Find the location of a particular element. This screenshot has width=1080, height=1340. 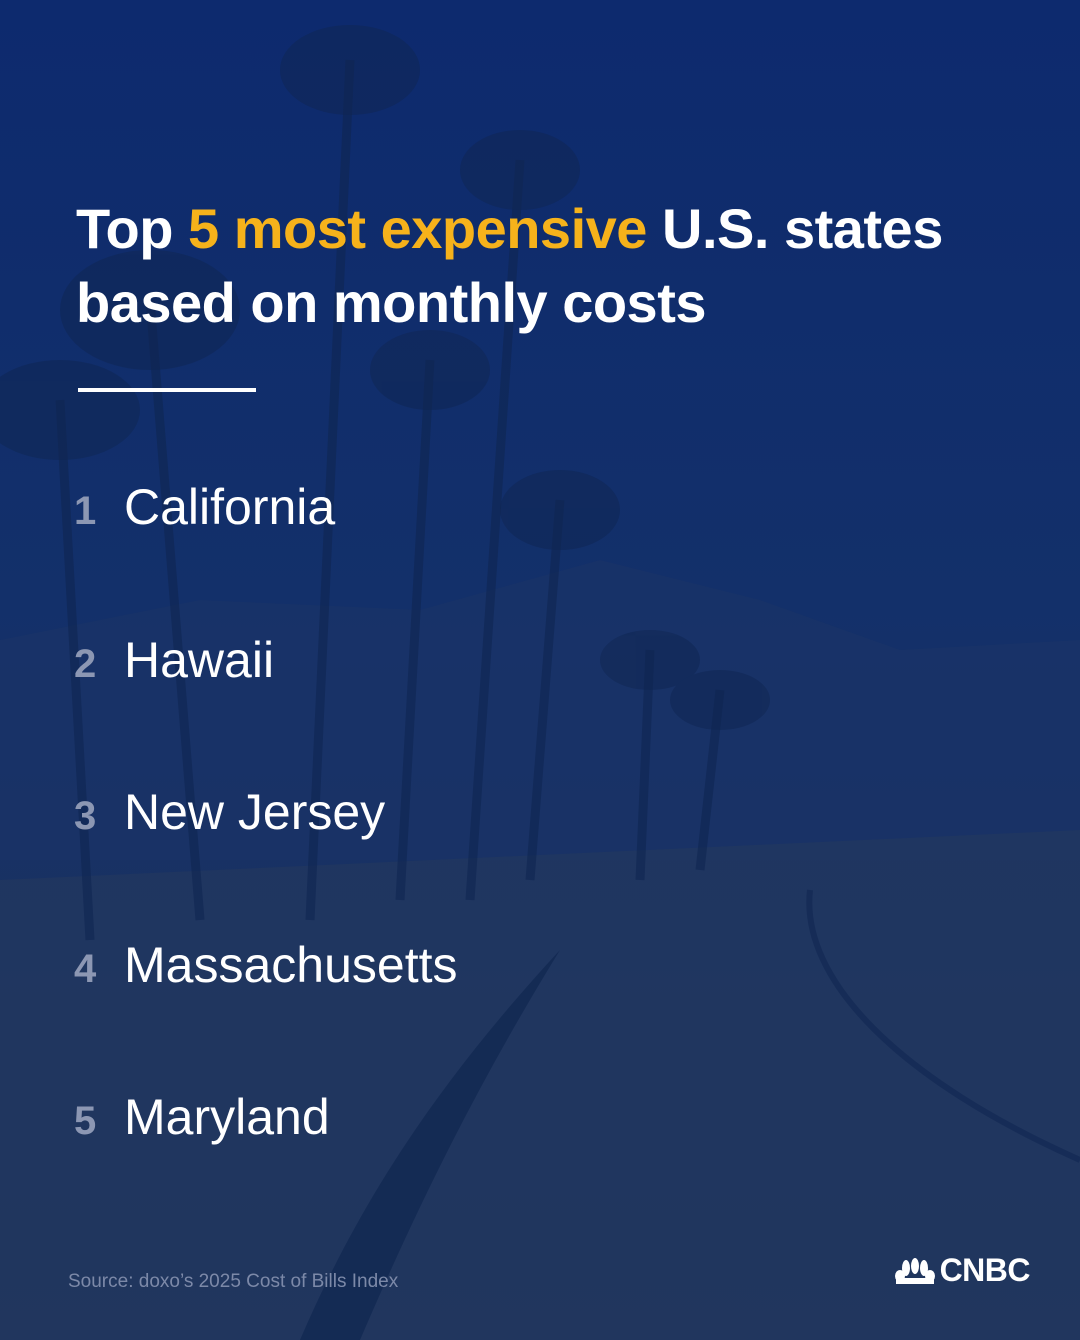

state-name: Maryland is located at coordinates (227, 1117).